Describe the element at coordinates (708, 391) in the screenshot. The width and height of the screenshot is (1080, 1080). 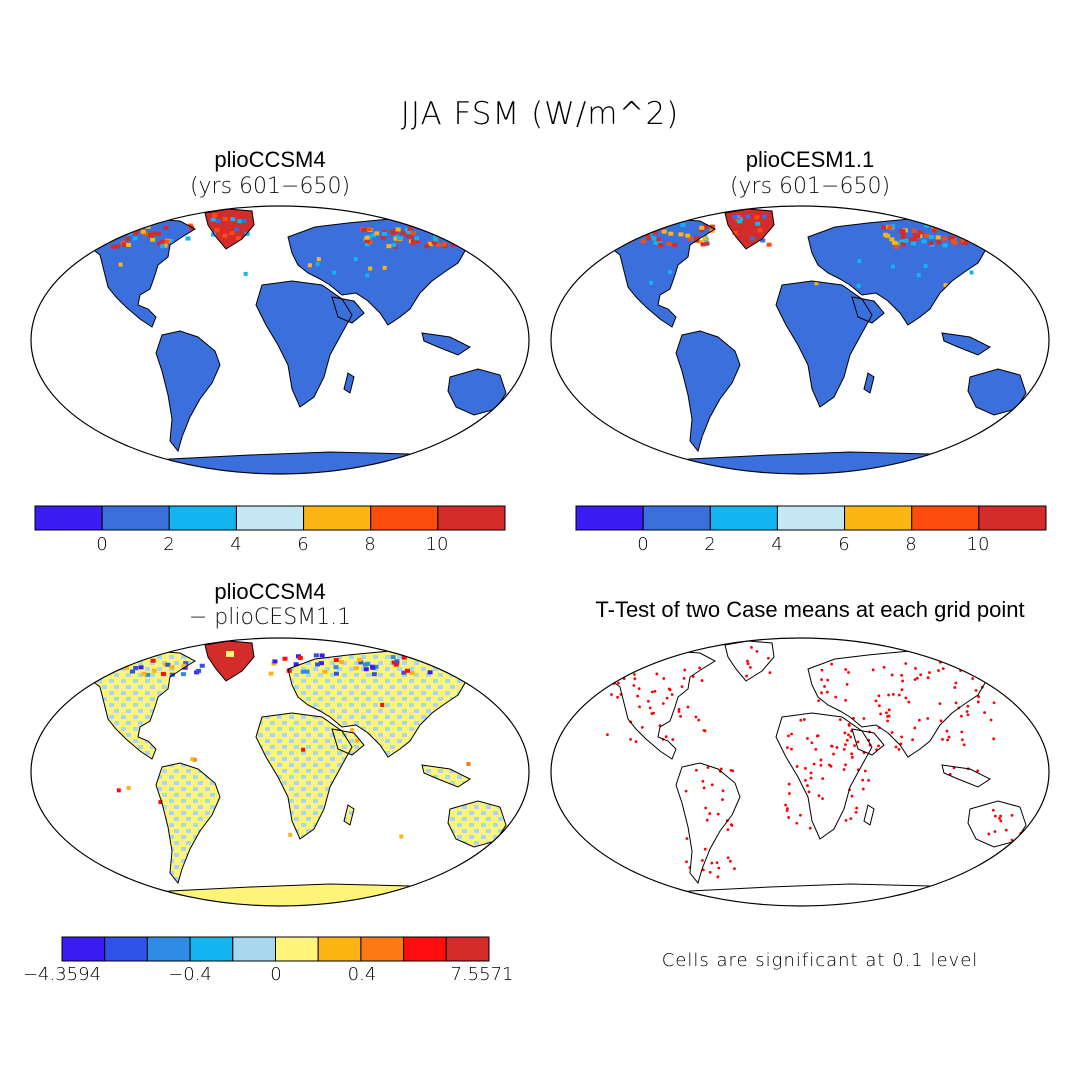
I see `coastline-south-america` at that location.